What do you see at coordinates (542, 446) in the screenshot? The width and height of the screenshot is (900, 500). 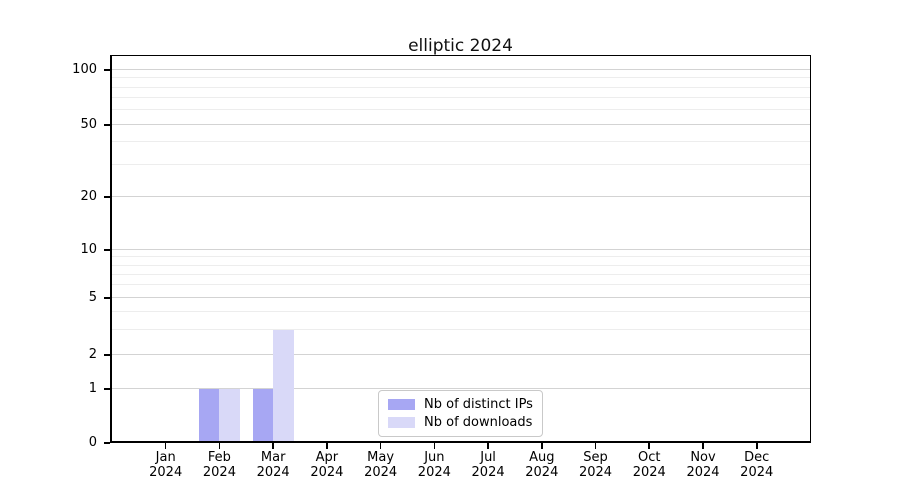 I see `x-tick-mark-aug` at bounding box center [542, 446].